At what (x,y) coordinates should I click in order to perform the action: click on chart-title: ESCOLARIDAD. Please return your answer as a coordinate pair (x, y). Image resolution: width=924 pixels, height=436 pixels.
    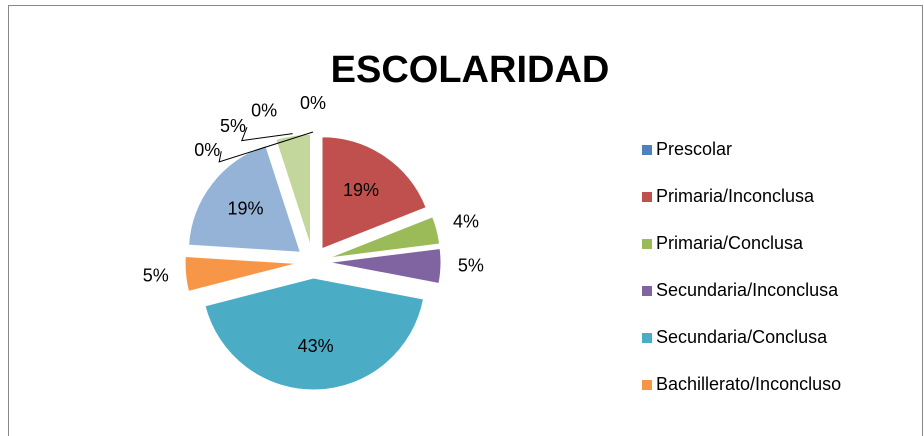
    Looking at the image, I should click on (470, 70).